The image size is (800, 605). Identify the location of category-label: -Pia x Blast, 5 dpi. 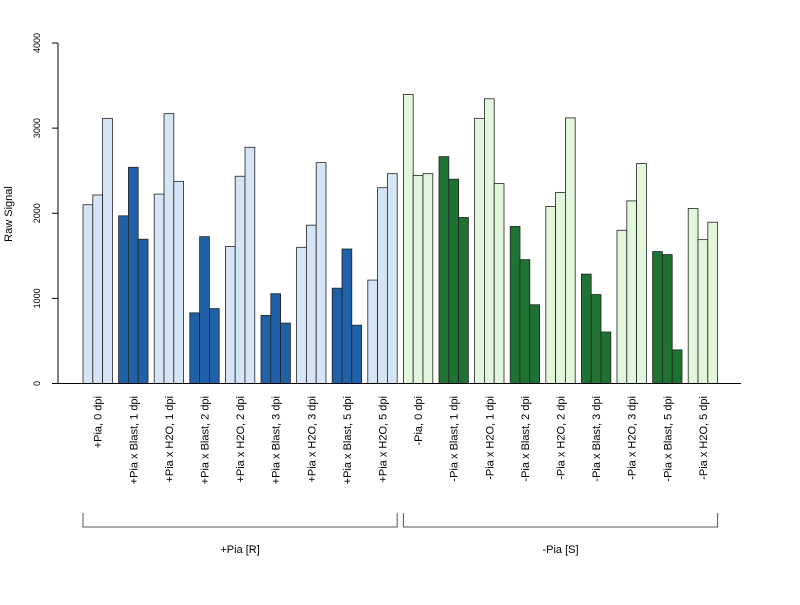
(668, 439).